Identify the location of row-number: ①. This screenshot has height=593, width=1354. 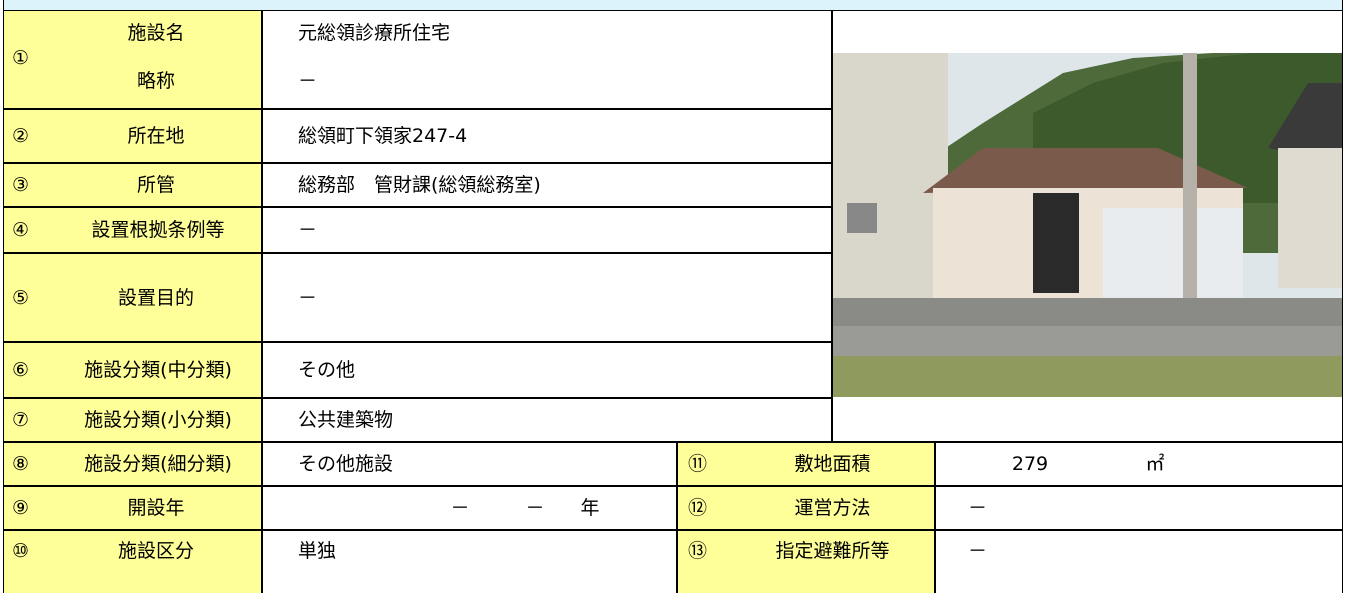
(21, 58).